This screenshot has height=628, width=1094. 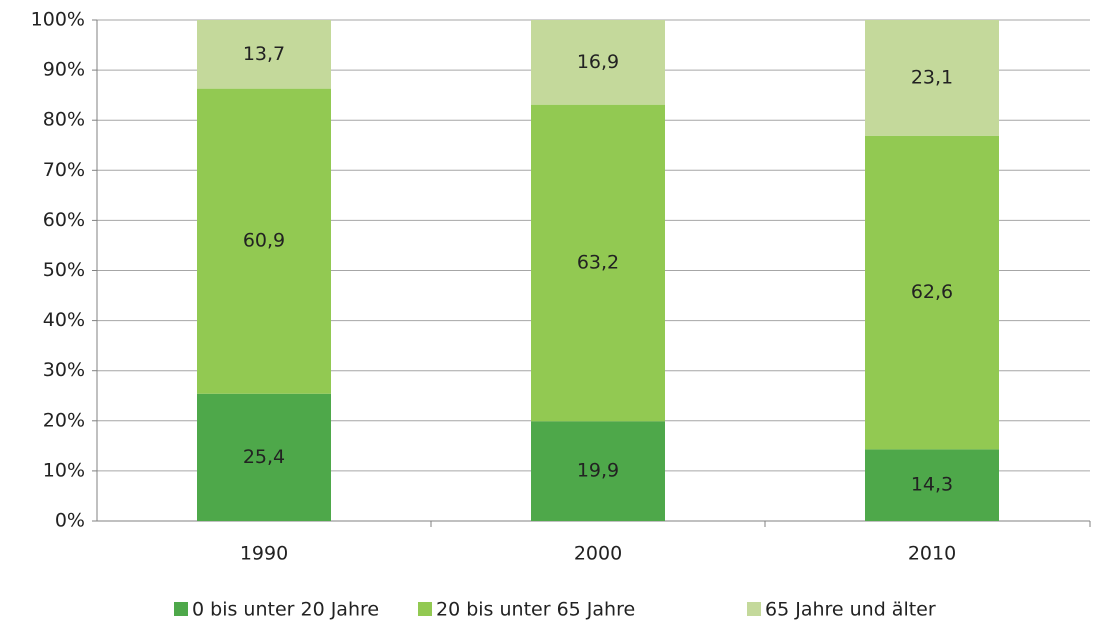 What do you see at coordinates (64, 170) in the screenshot?
I see `y-tick-label: 70%` at bounding box center [64, 170].